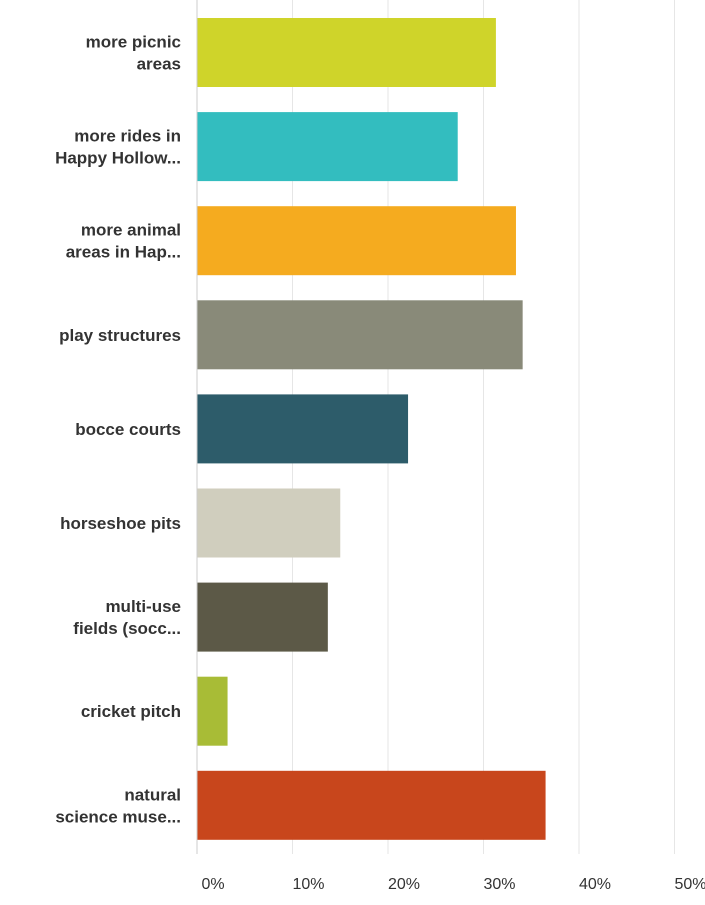 The image size is (705, 905). I want to click on category-label-line: more rides in, so click(127, 136).